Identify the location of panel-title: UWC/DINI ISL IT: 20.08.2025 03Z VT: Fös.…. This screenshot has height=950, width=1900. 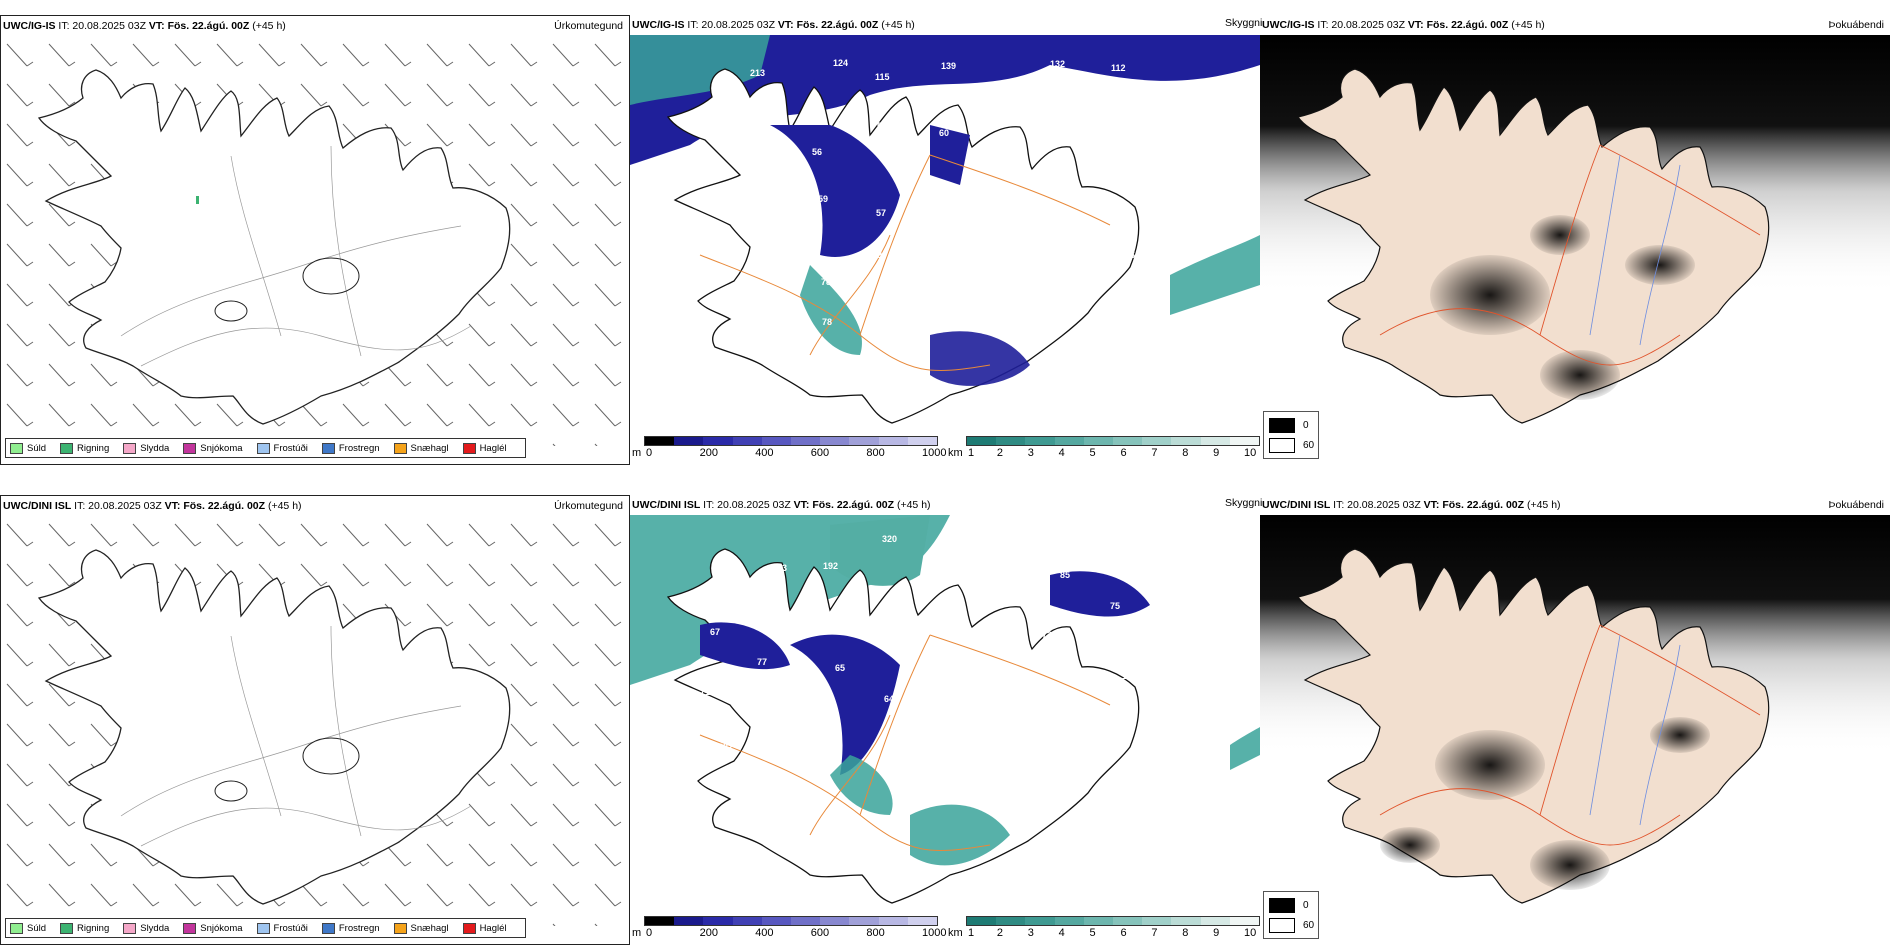
(1411, 505).